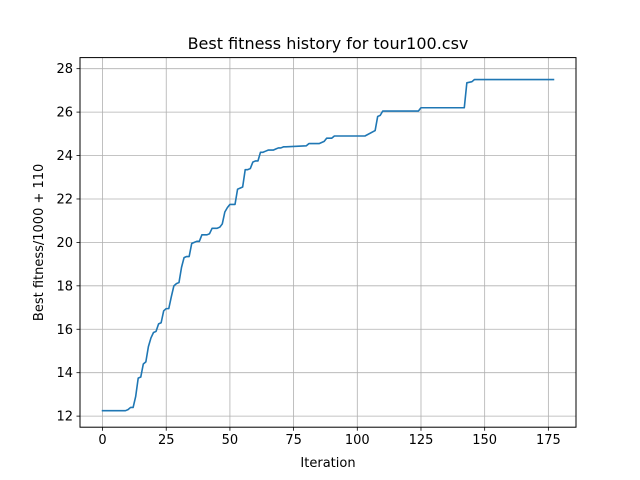 The image size is (640, 480). Describe the element at coordinates (64, 286) in the screenshot. I see `y-tick-label: 18` at that location.